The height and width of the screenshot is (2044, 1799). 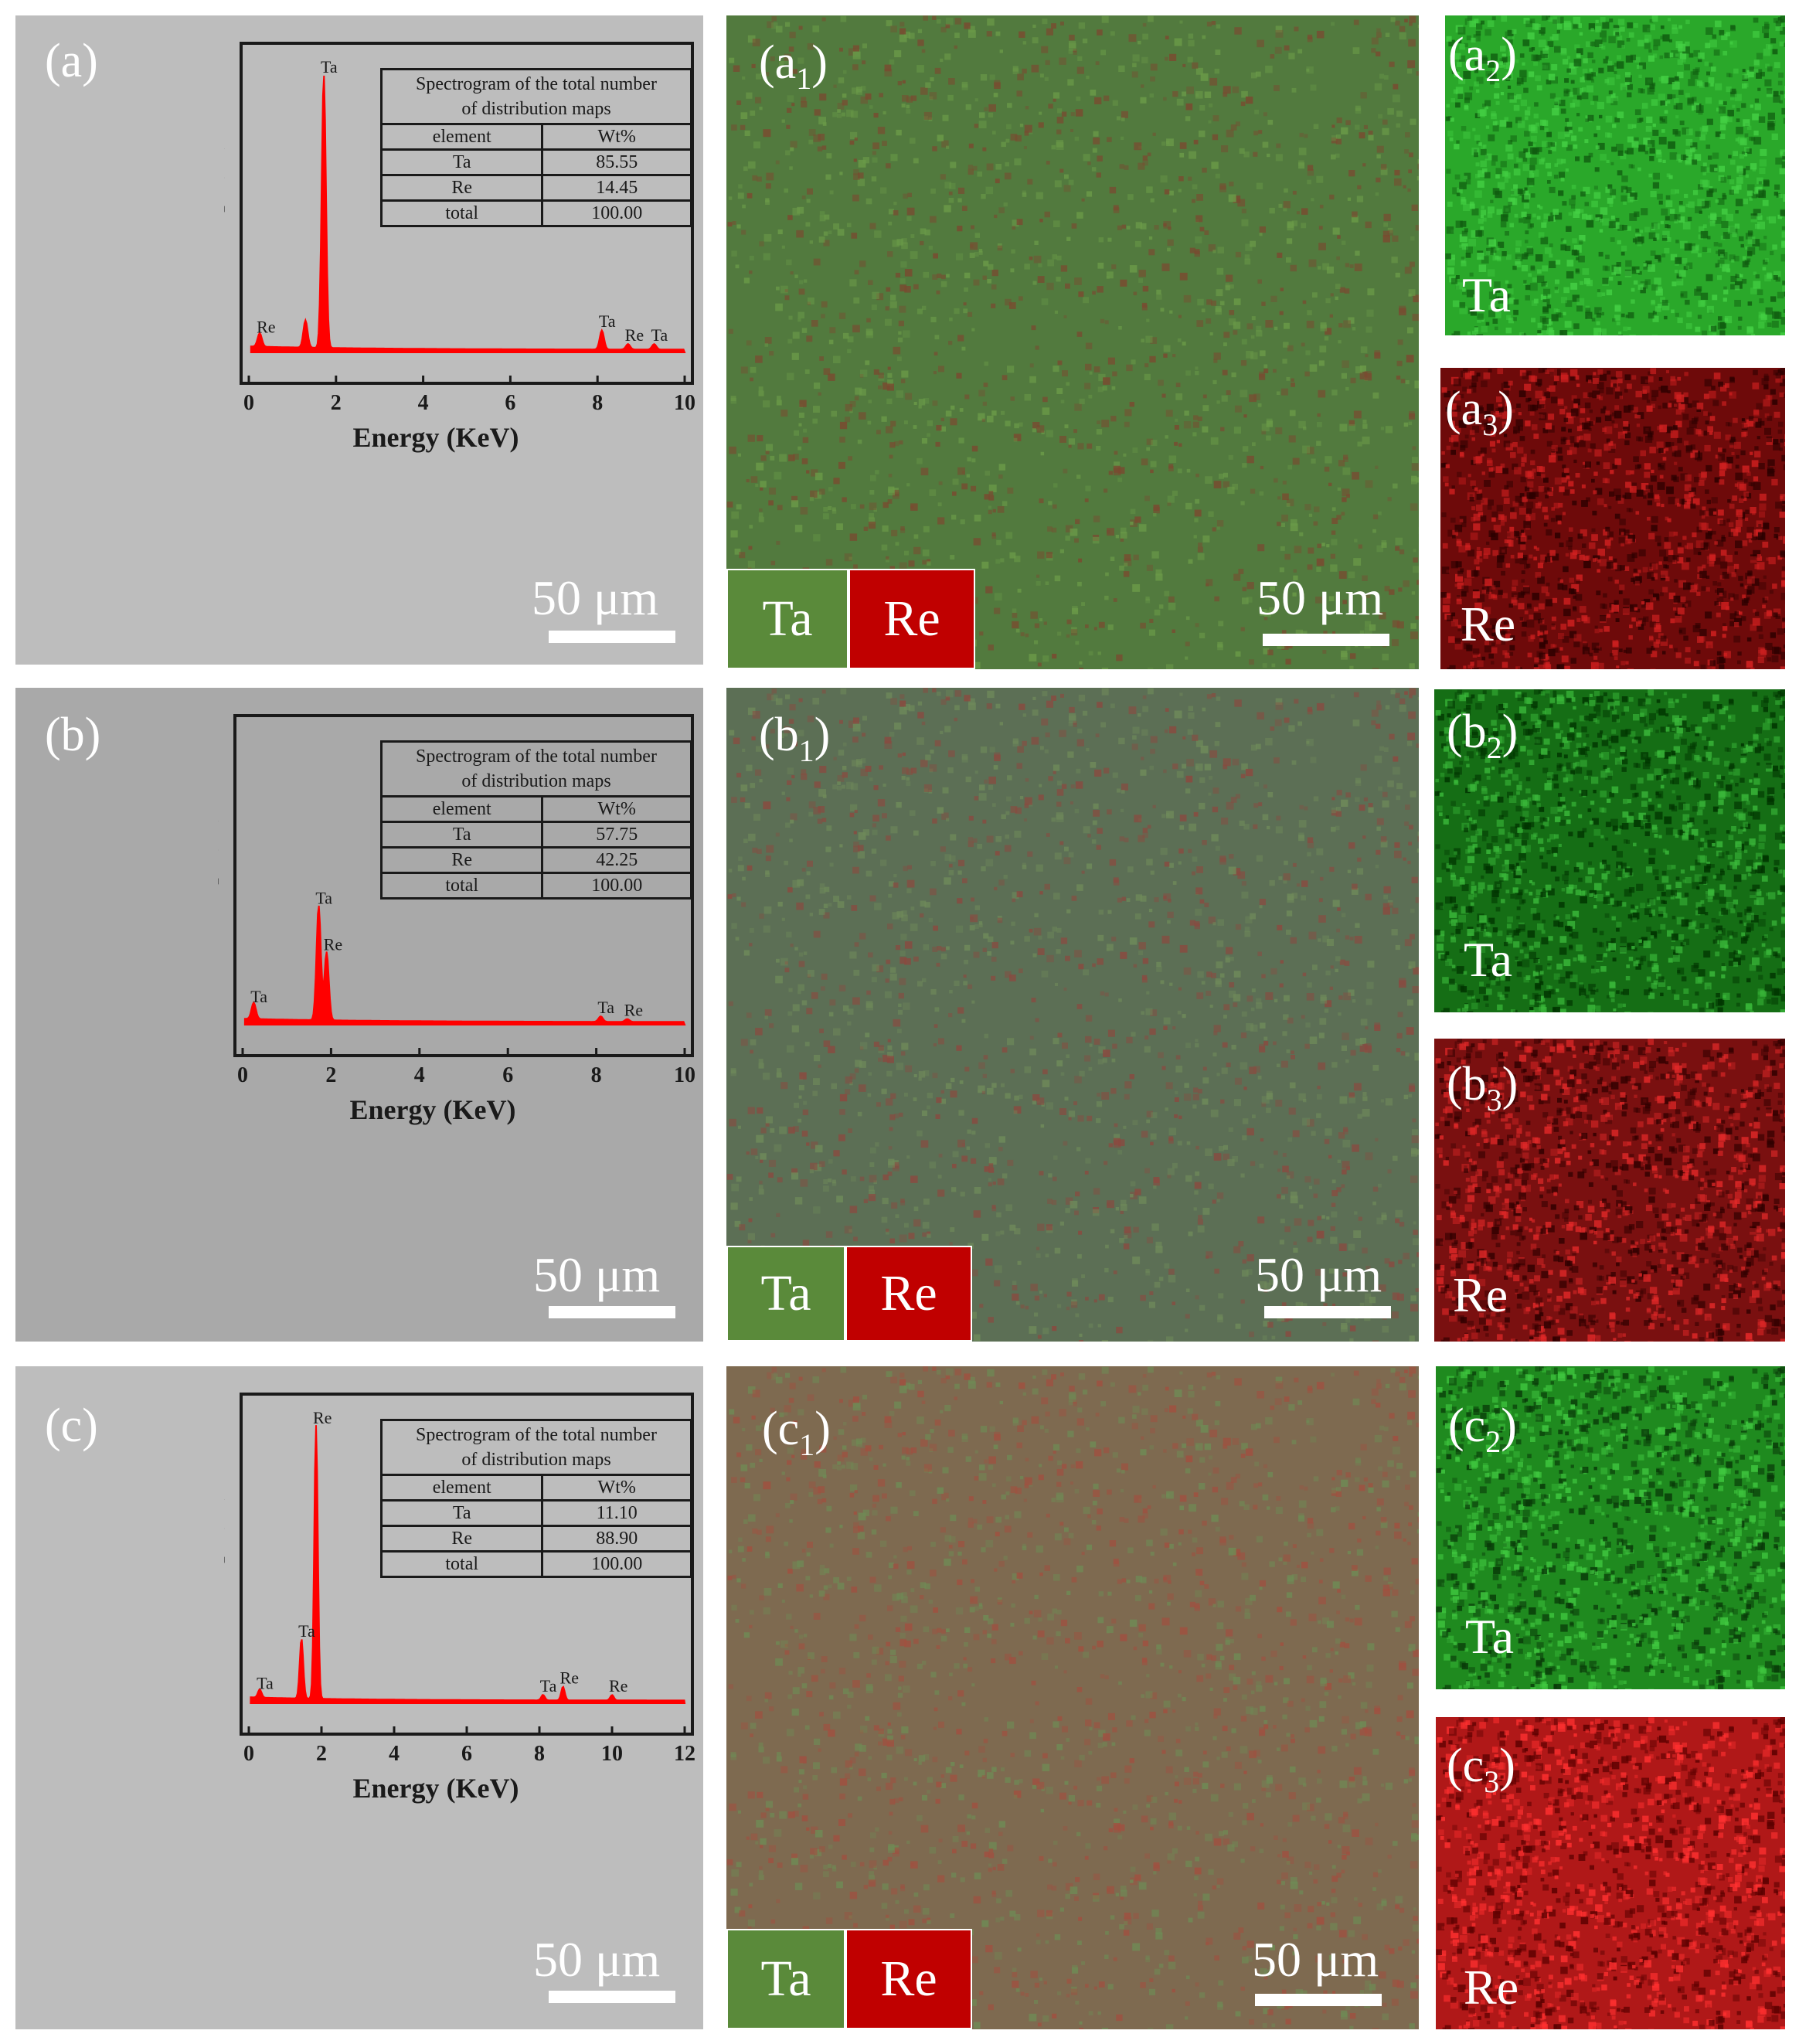 I want to click on element-label-re-b3: Re, so click(x=1481, y=1294).